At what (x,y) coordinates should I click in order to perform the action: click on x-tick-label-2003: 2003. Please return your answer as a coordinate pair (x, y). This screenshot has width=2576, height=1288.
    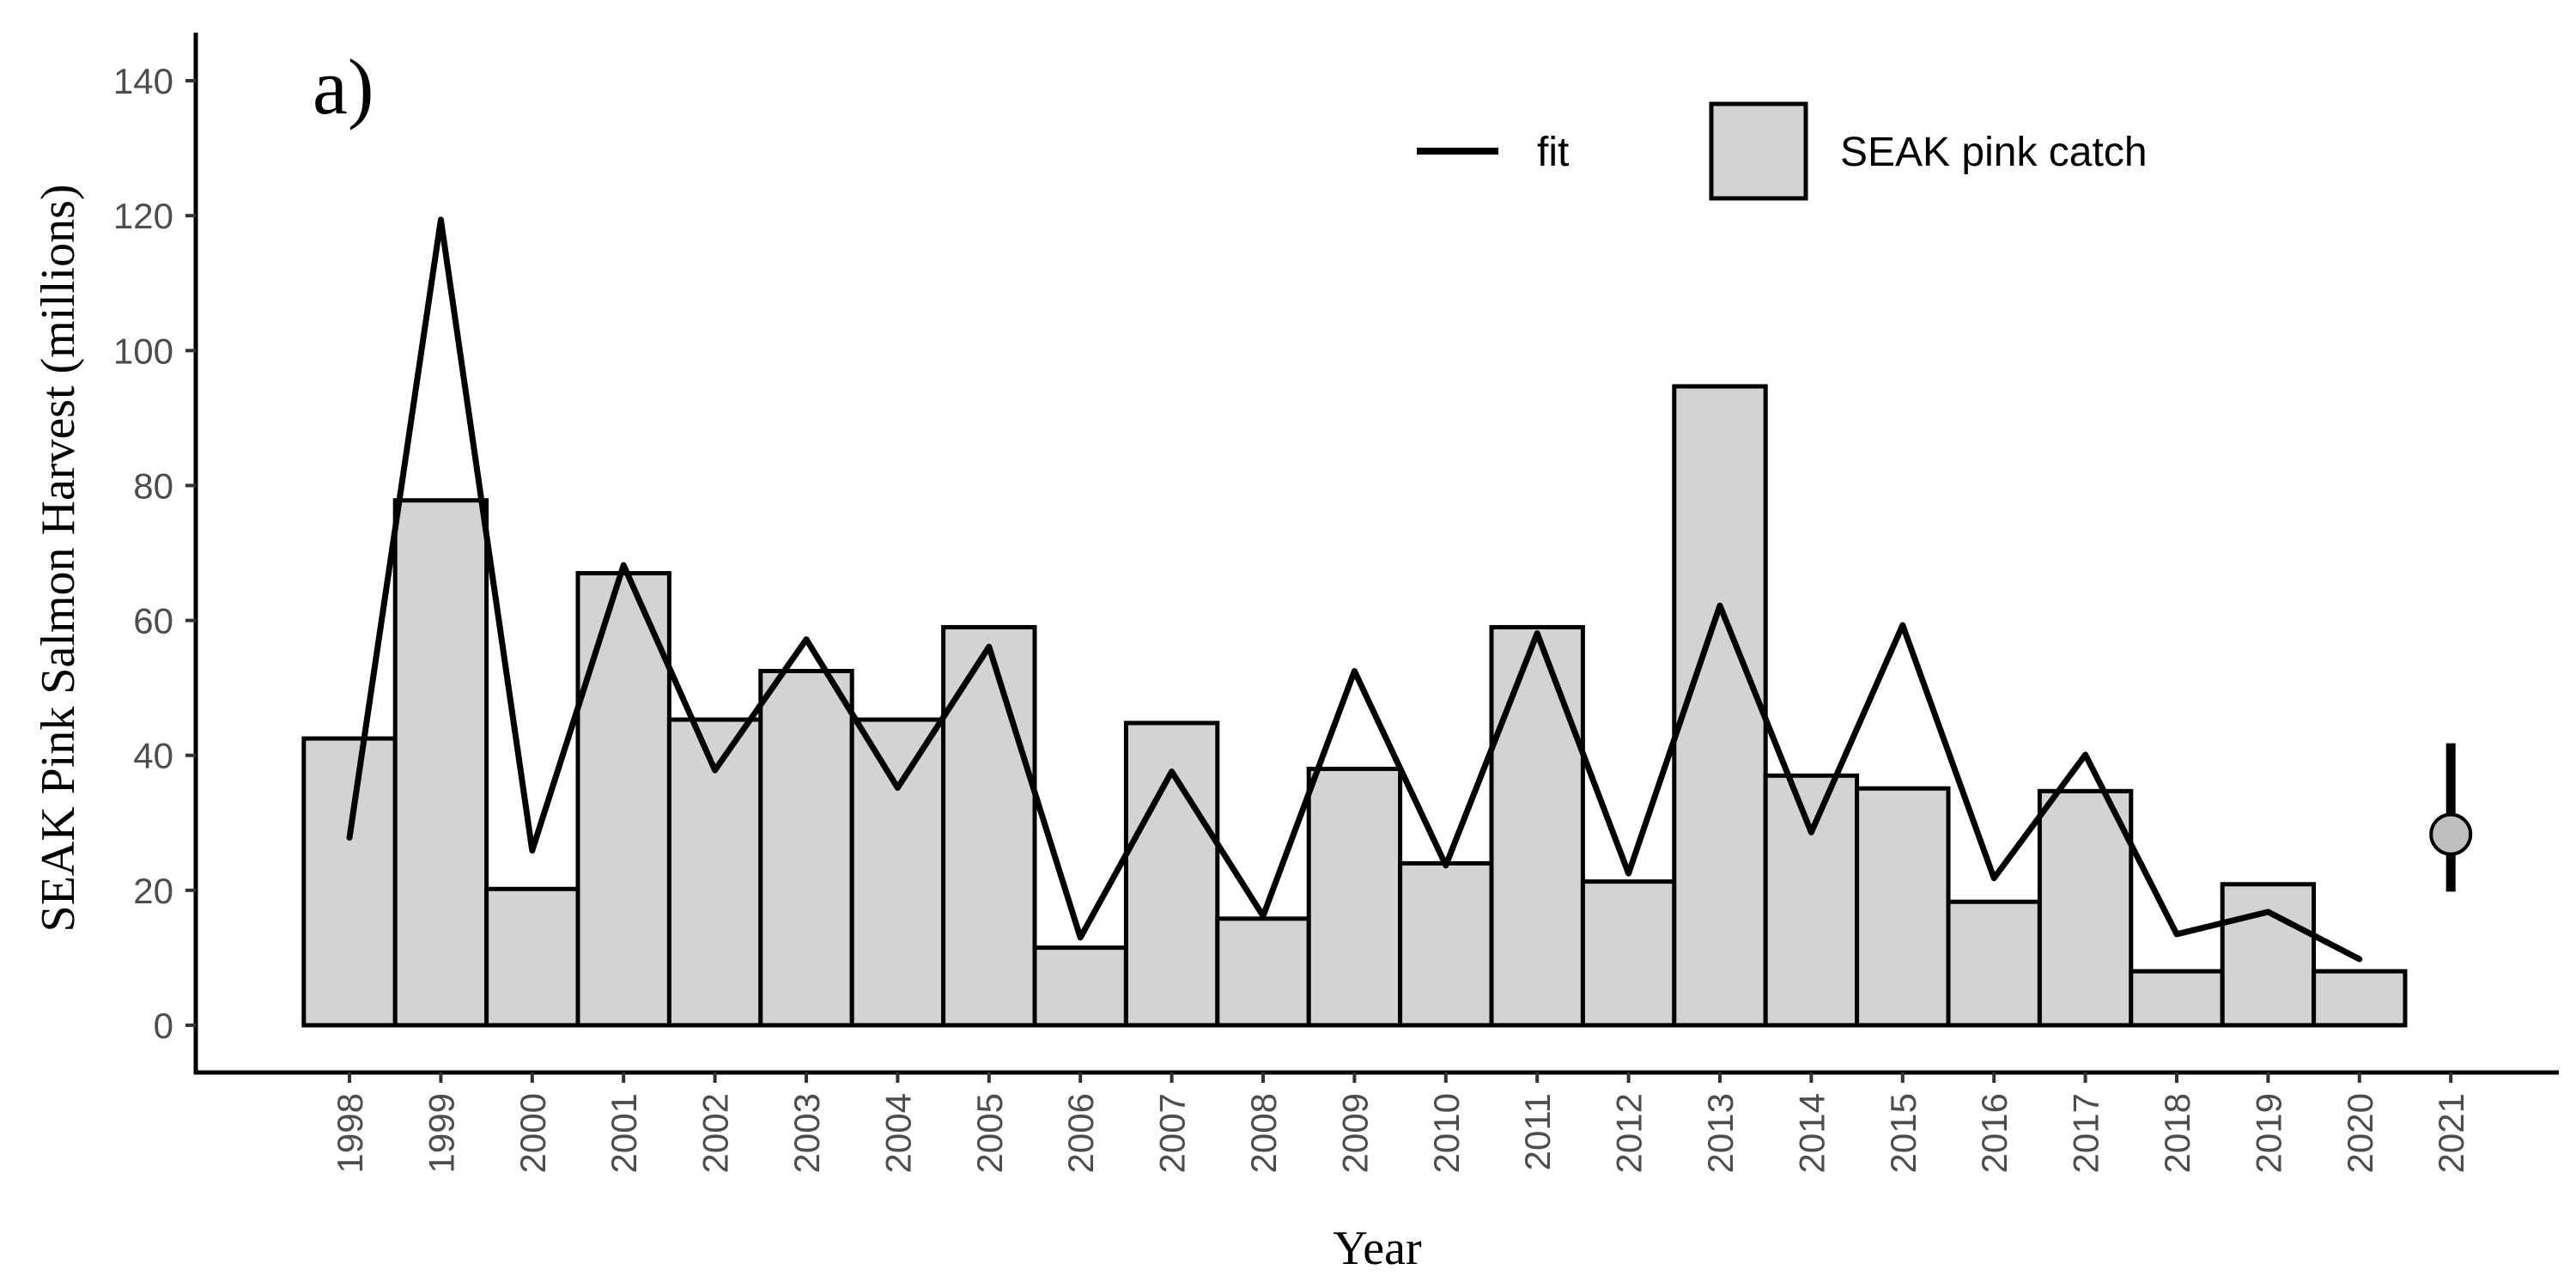
    Looking at the image, I should click on (807, 1133).